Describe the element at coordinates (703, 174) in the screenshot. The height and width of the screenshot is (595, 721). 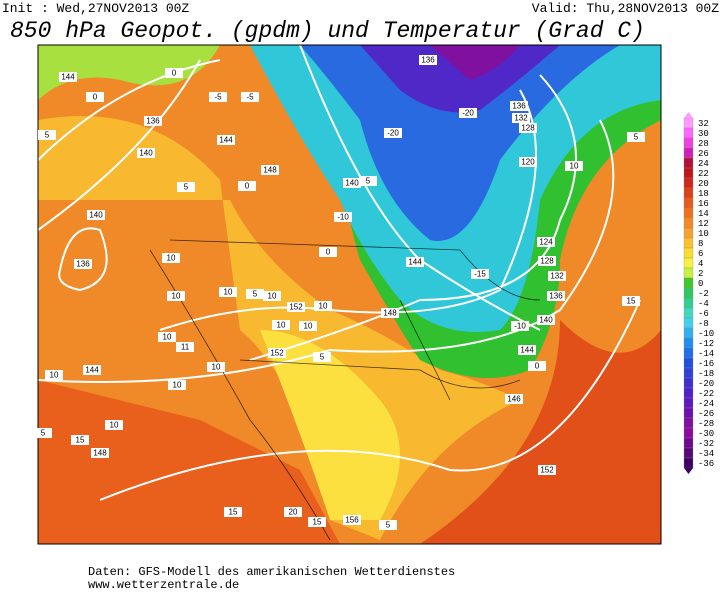
I see `colorbar-tick-label: 22` at that location.